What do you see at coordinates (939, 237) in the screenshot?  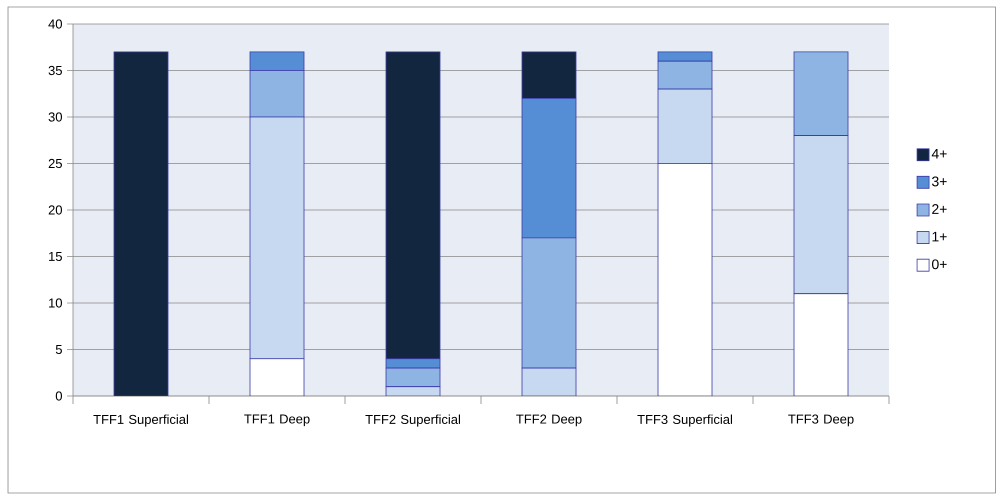 I see `legend-label: 1+` at bounding box center [939, 237].